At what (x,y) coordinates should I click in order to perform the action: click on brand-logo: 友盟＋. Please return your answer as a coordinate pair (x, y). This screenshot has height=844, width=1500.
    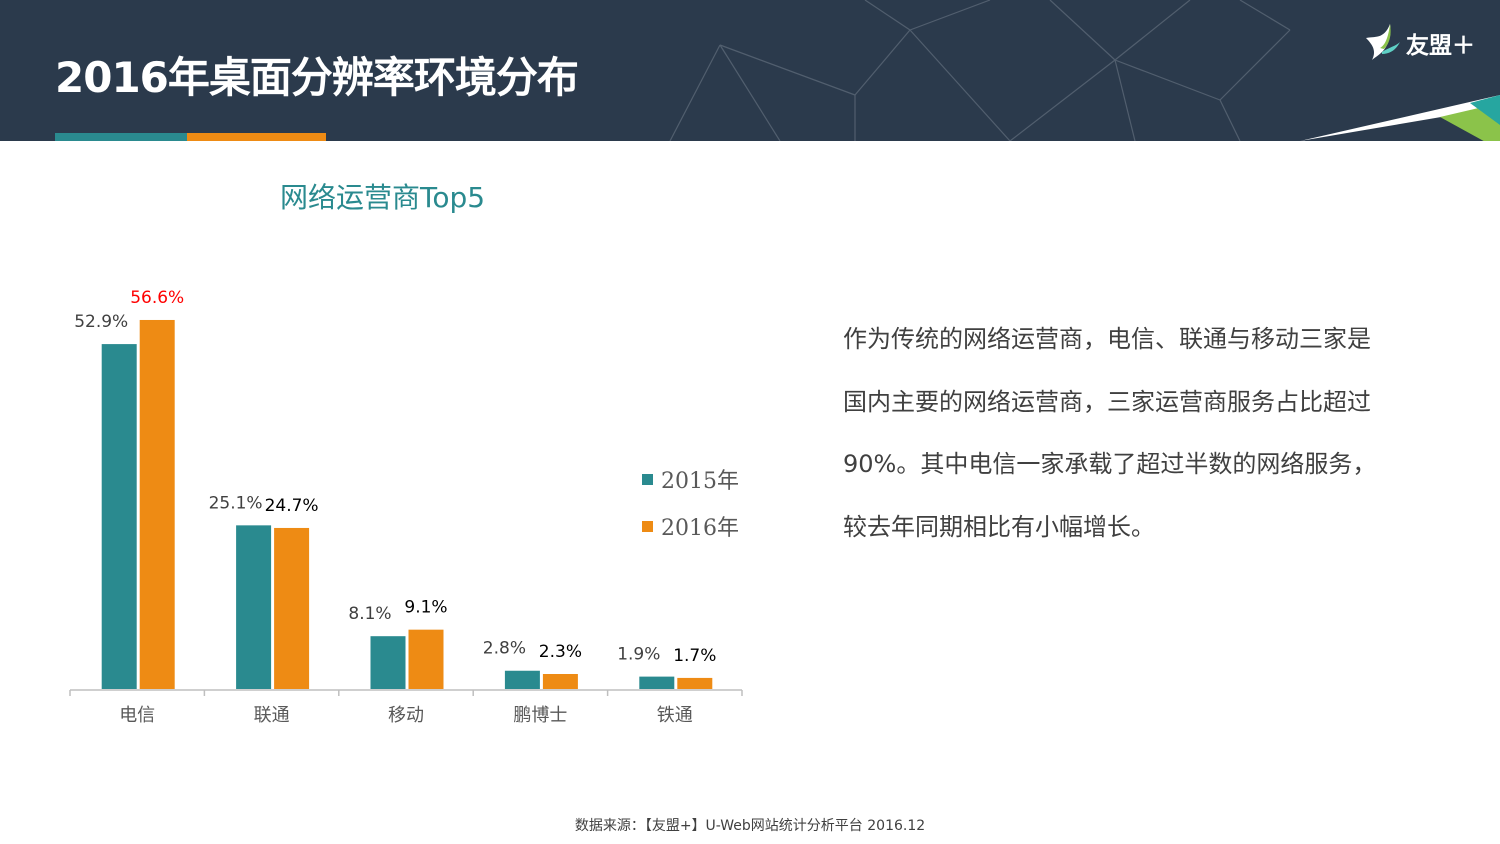
    Looking at the image, I should click on (1422, 40).